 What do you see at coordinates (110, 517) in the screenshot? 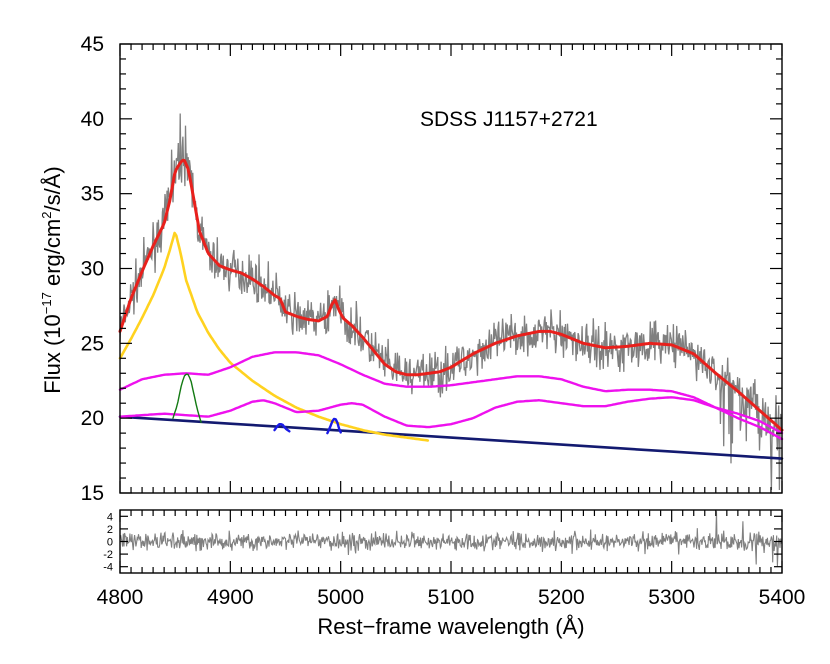
I see `residual-y-tick-label: 4` at bounding box center [110, 517].